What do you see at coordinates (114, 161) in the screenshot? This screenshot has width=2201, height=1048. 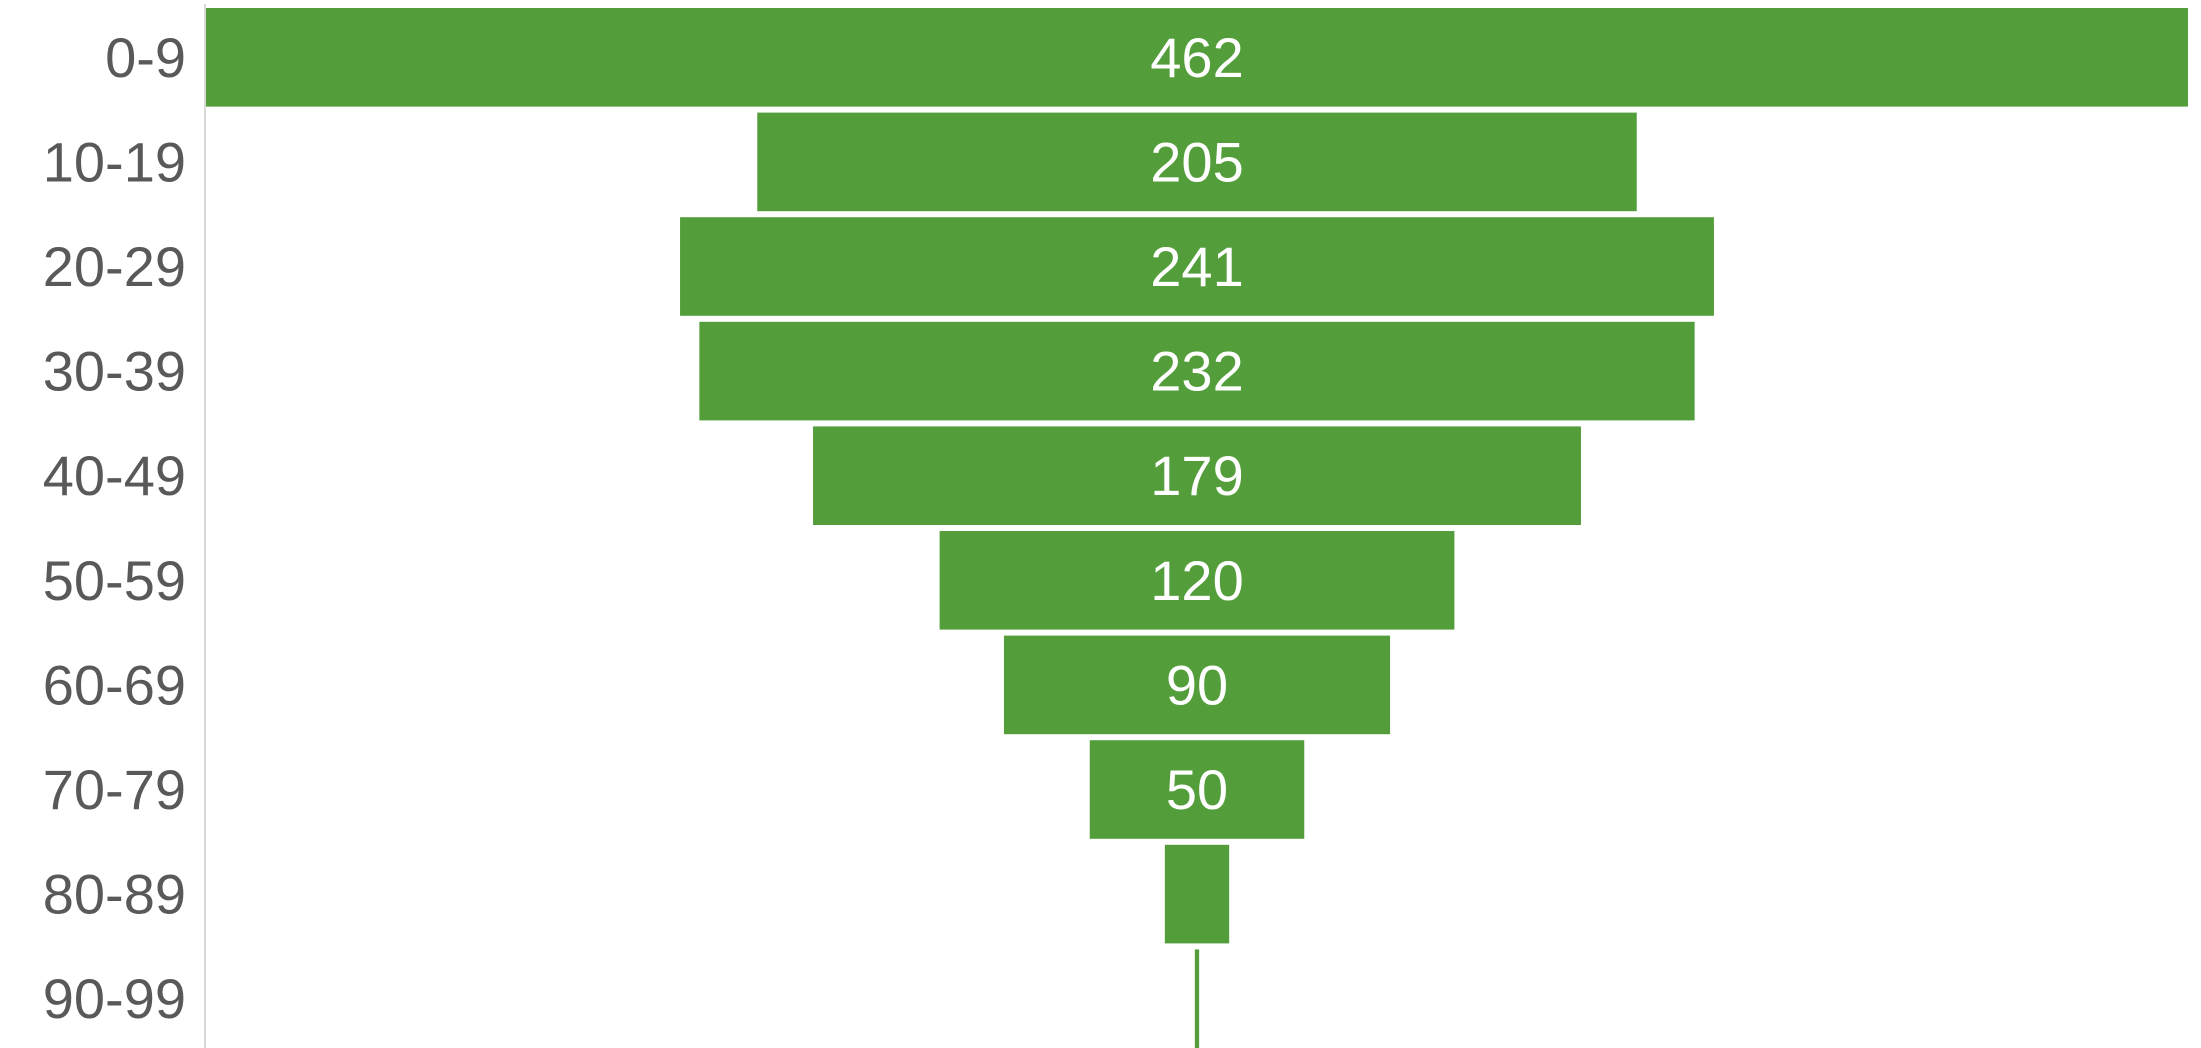 I see `category-label-10-19: 10-19` at bounding box center [114, 161].